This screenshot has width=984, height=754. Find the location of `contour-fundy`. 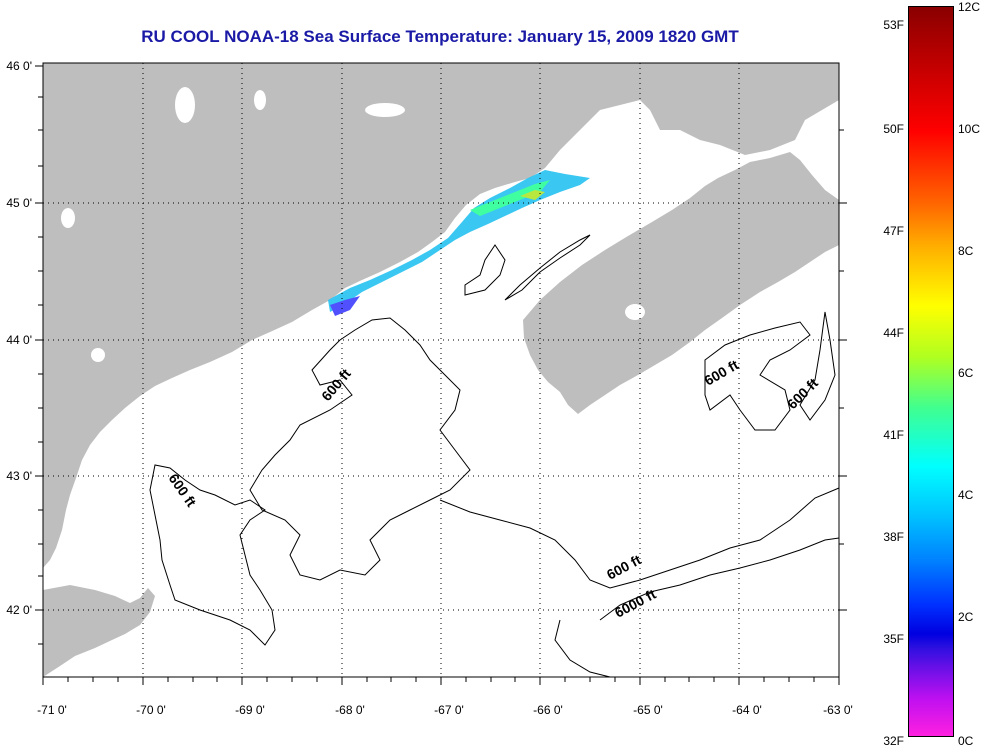

contour-fundy is located at coordinates (485, 270).